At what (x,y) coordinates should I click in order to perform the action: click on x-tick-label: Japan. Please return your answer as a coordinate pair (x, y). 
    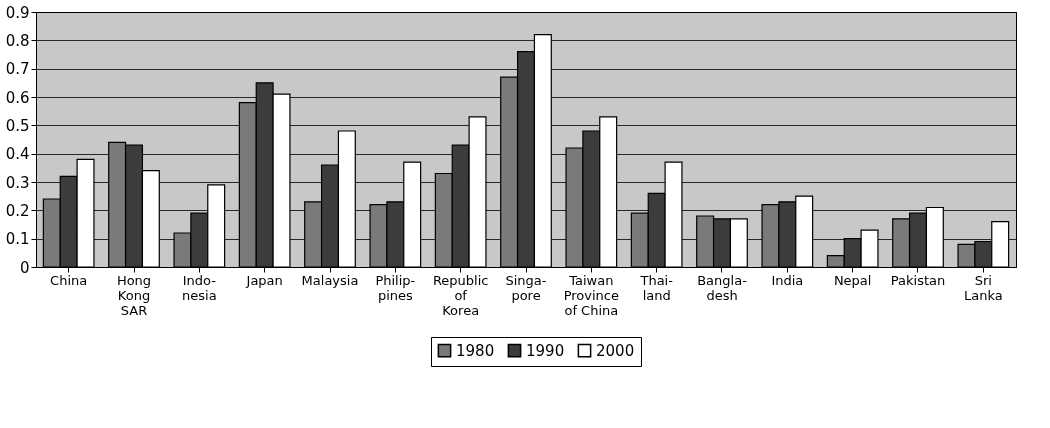
    Looking at the image, I should click on (264, 280).